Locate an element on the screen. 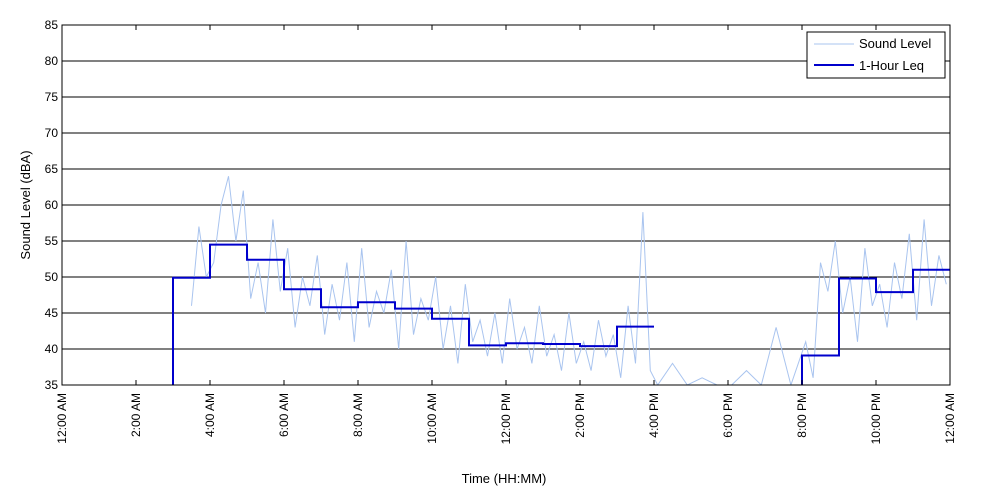  x-tick-label: 2:00 AM is located at coordinates (136, 415).